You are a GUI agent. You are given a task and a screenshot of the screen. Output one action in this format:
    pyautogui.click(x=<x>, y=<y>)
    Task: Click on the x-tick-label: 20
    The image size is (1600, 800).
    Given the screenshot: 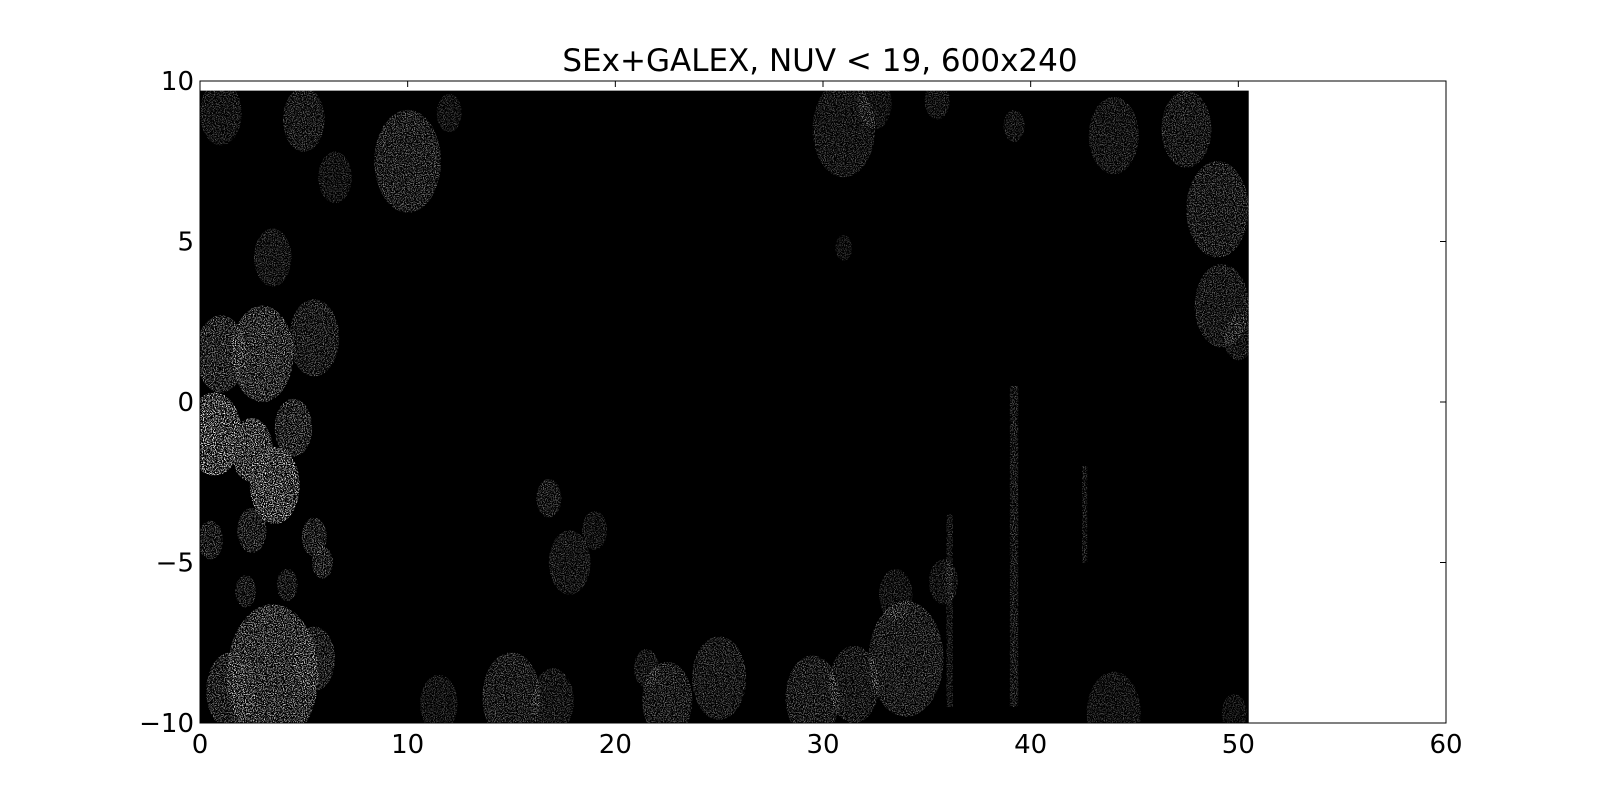 What is the action you would take?
    pyautogui.click(x=615, y=745)
    